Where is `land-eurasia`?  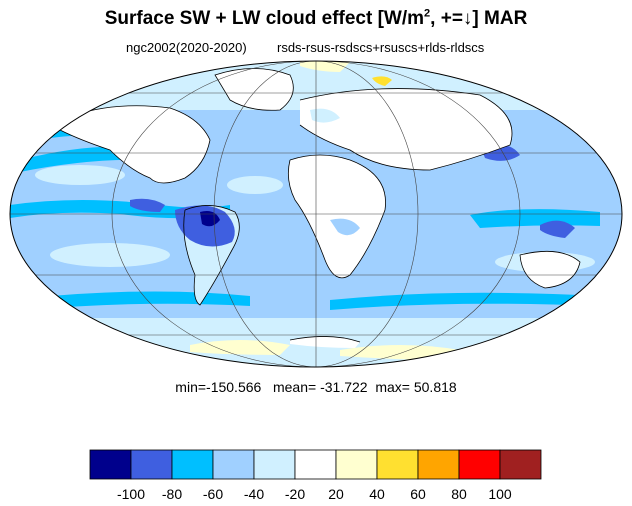
land-eurasia is located at coordinates (406, 129).